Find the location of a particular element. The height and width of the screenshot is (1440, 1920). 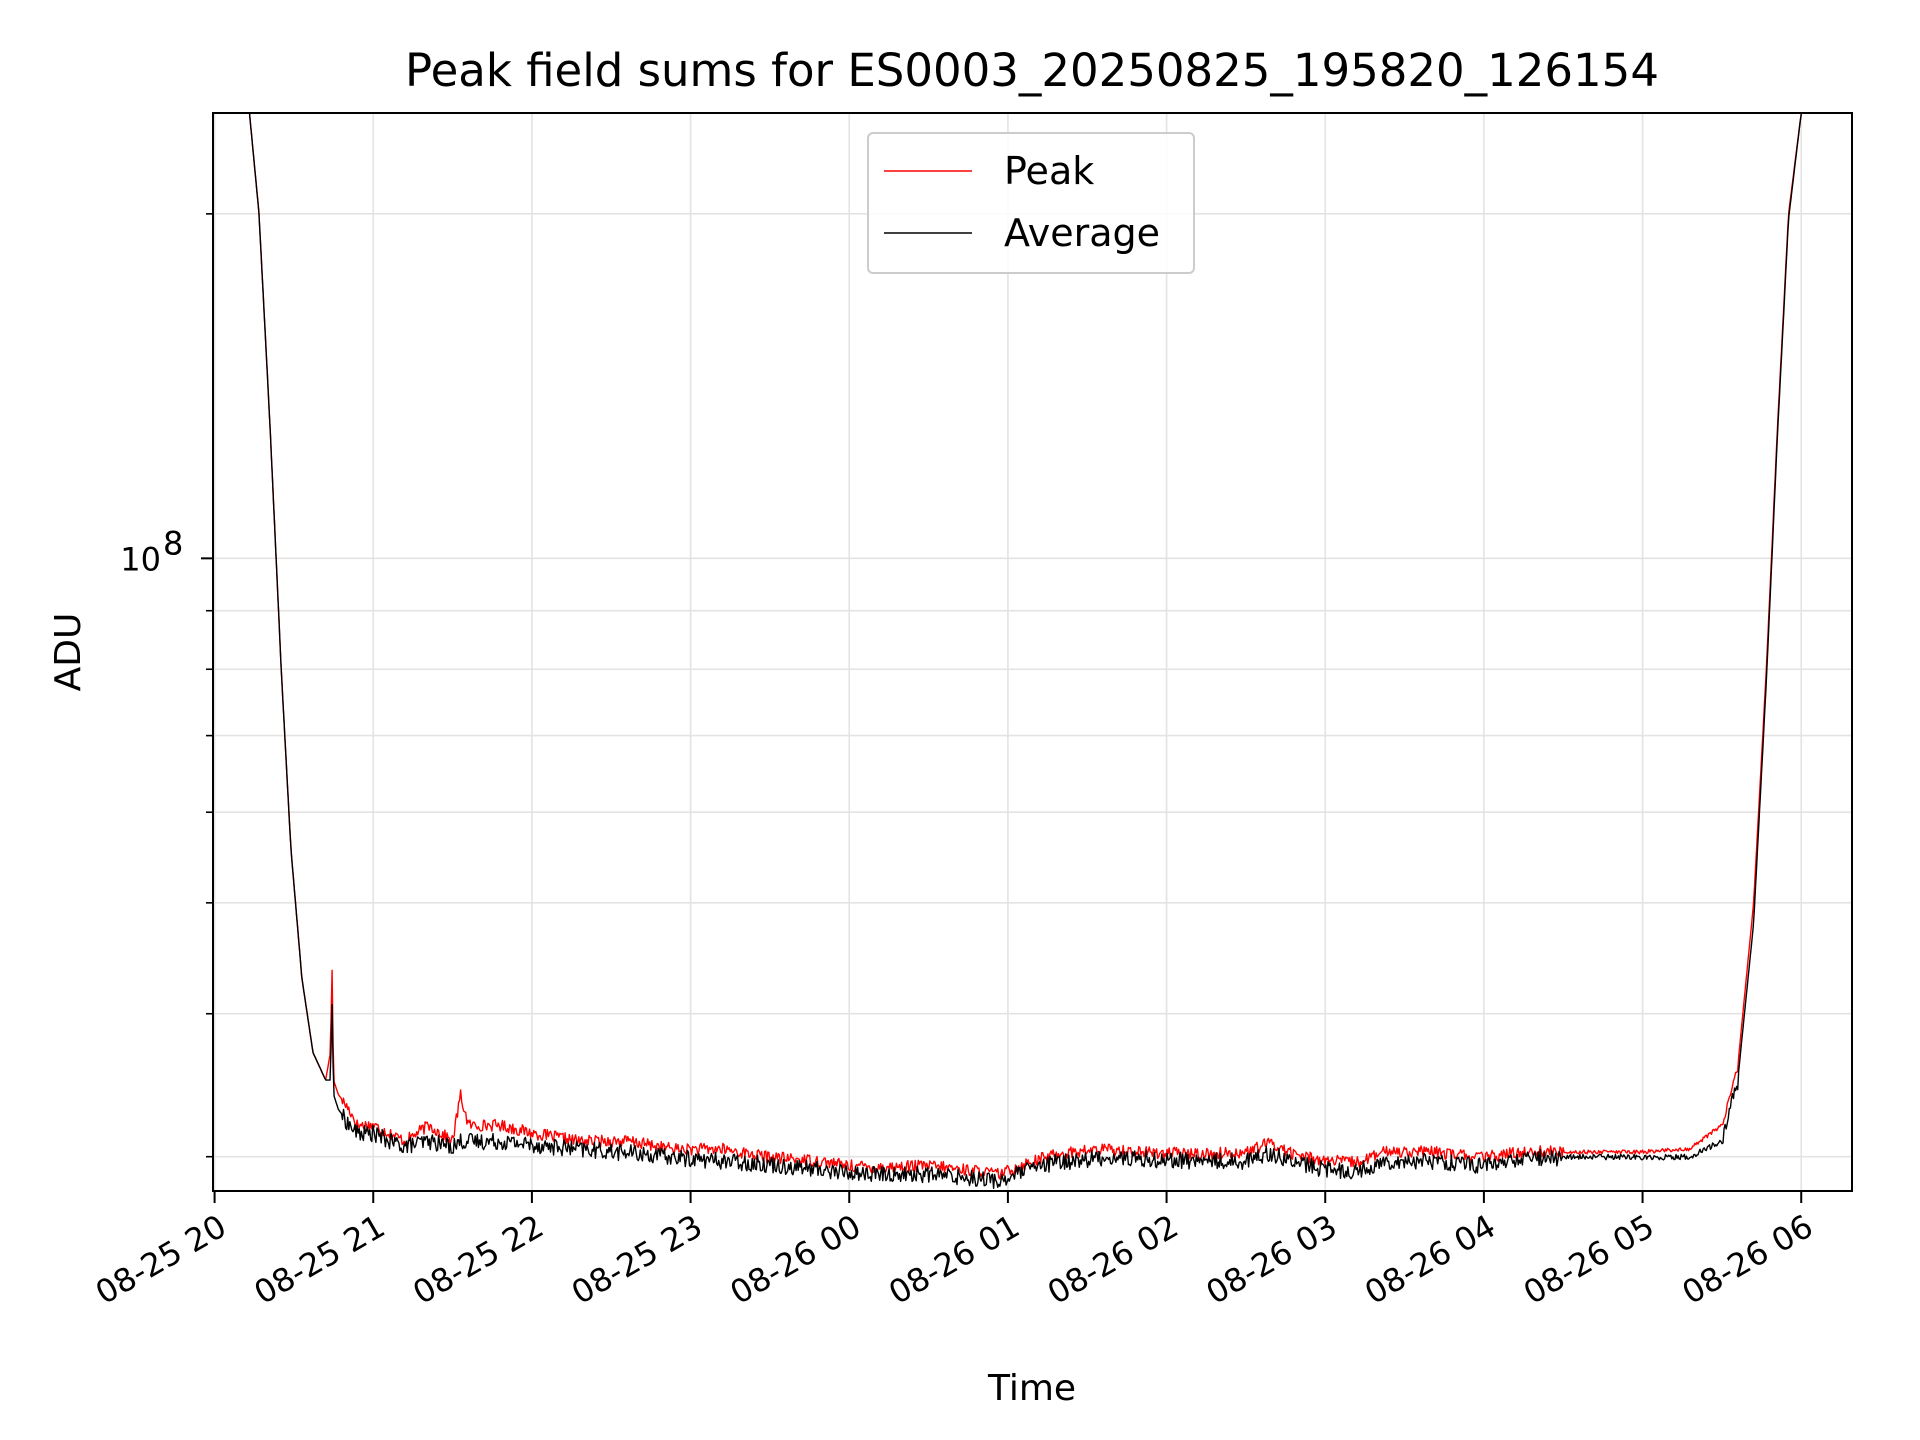

legend-frame is located at coordinates (1031, 203).